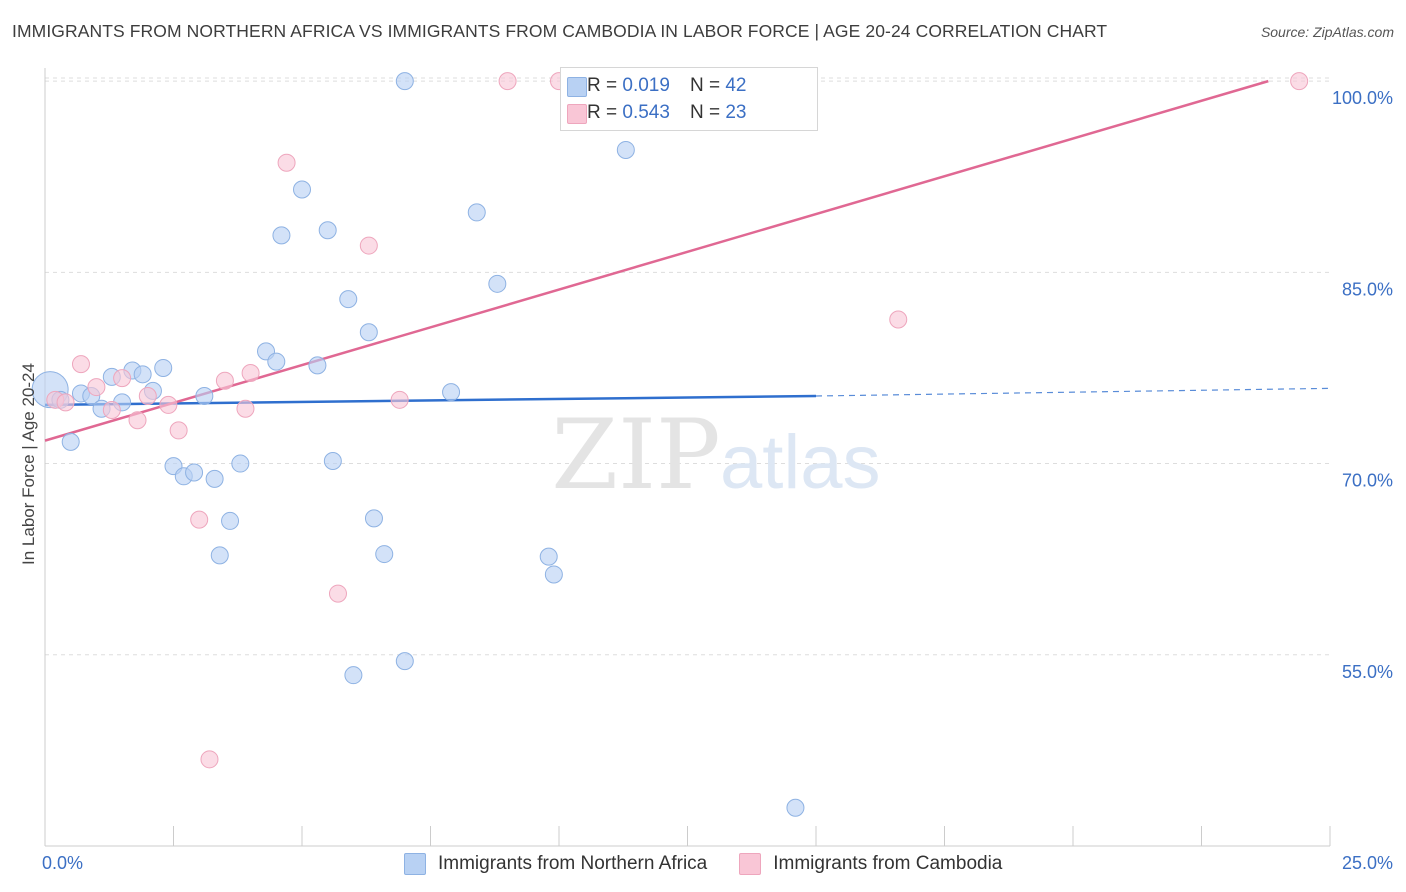 Image resolution: width=1406 pixels, height=892 pixels. Describe the element at coordinates (1367, 289) in the screenshot. I see `y-tick-label: 85.0%` at that location.